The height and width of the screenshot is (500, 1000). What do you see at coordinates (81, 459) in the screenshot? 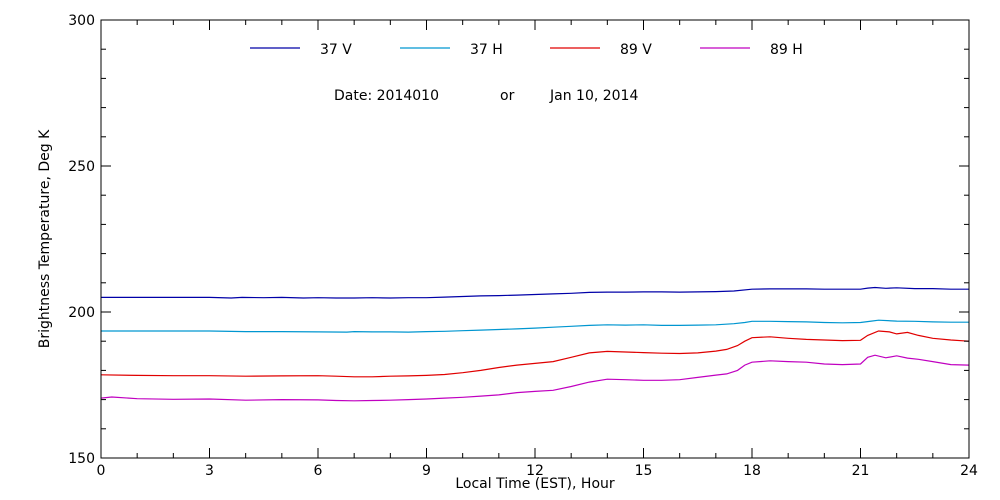
I see `y-tick-label: 150` at bounding box center [81, 459].